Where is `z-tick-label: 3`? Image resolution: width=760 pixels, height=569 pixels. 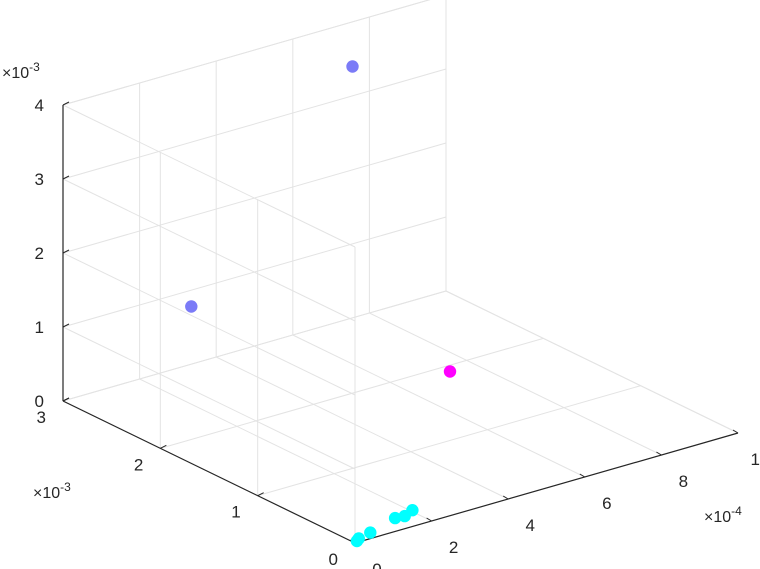 z-tick-label: 3 is located at coordinates (39, 179).